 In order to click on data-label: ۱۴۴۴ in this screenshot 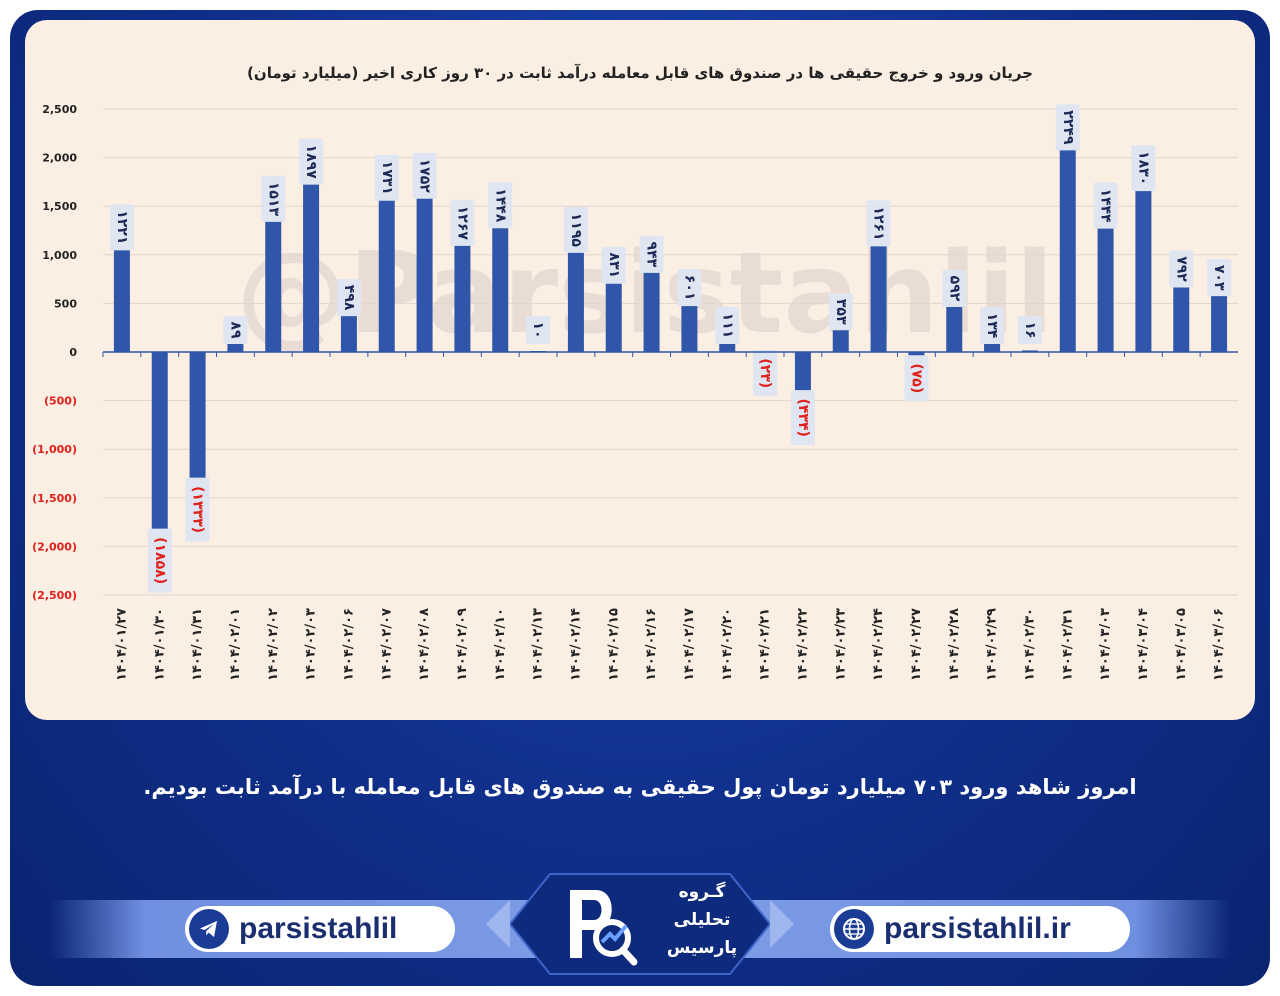, I will do `click(1106, 206)`.